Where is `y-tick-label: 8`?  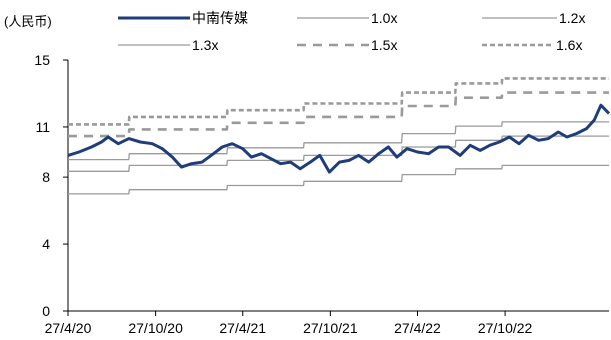
y-tick-label: 8 is located at coordinates (46, 177).